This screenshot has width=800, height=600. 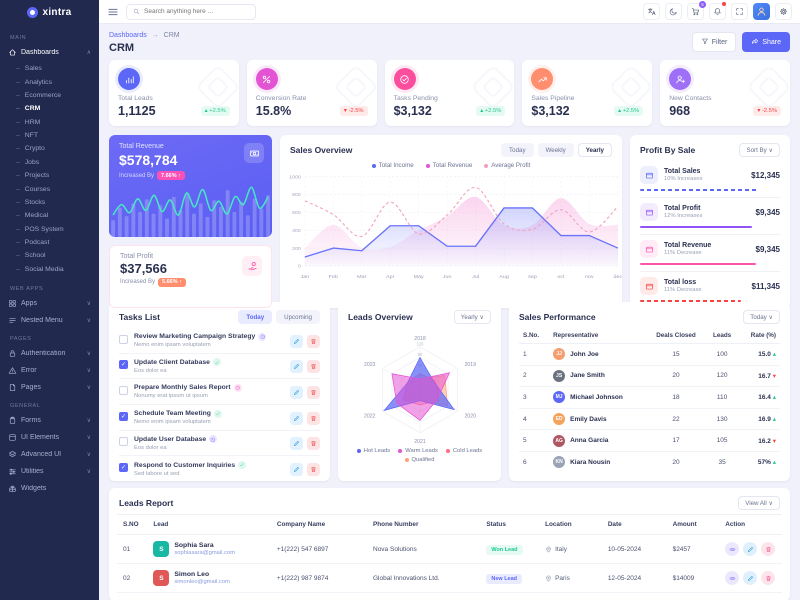 I want to click on sidebar-subitem-hrm: HRM, so click(x=49, y=122).